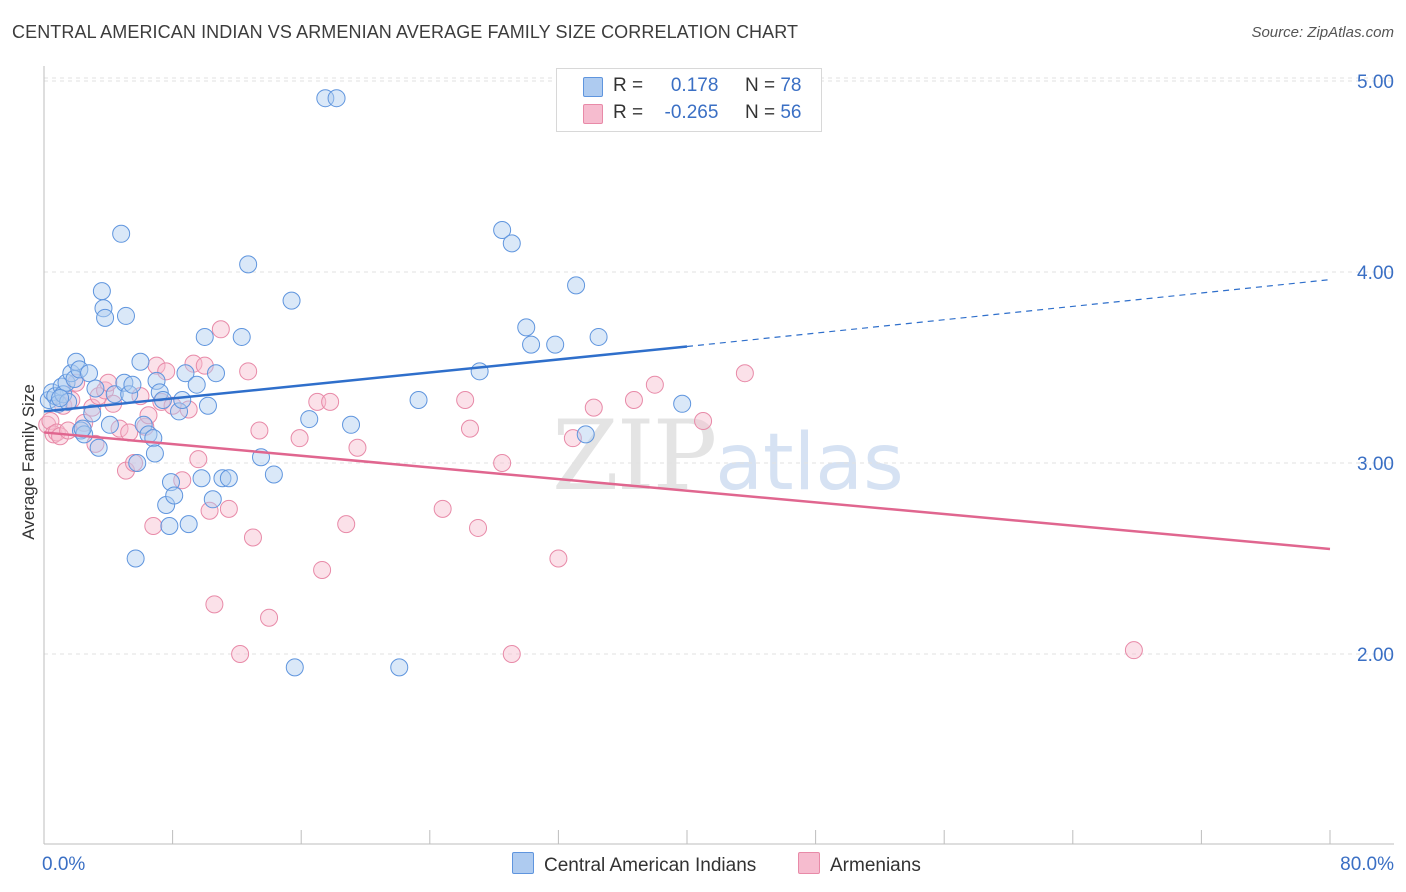 This screenshot has width=1406, height=892. Describe the element at coordinates (365, 379) in the screenshot. I see `trend-line-central-american-indians` at that location.